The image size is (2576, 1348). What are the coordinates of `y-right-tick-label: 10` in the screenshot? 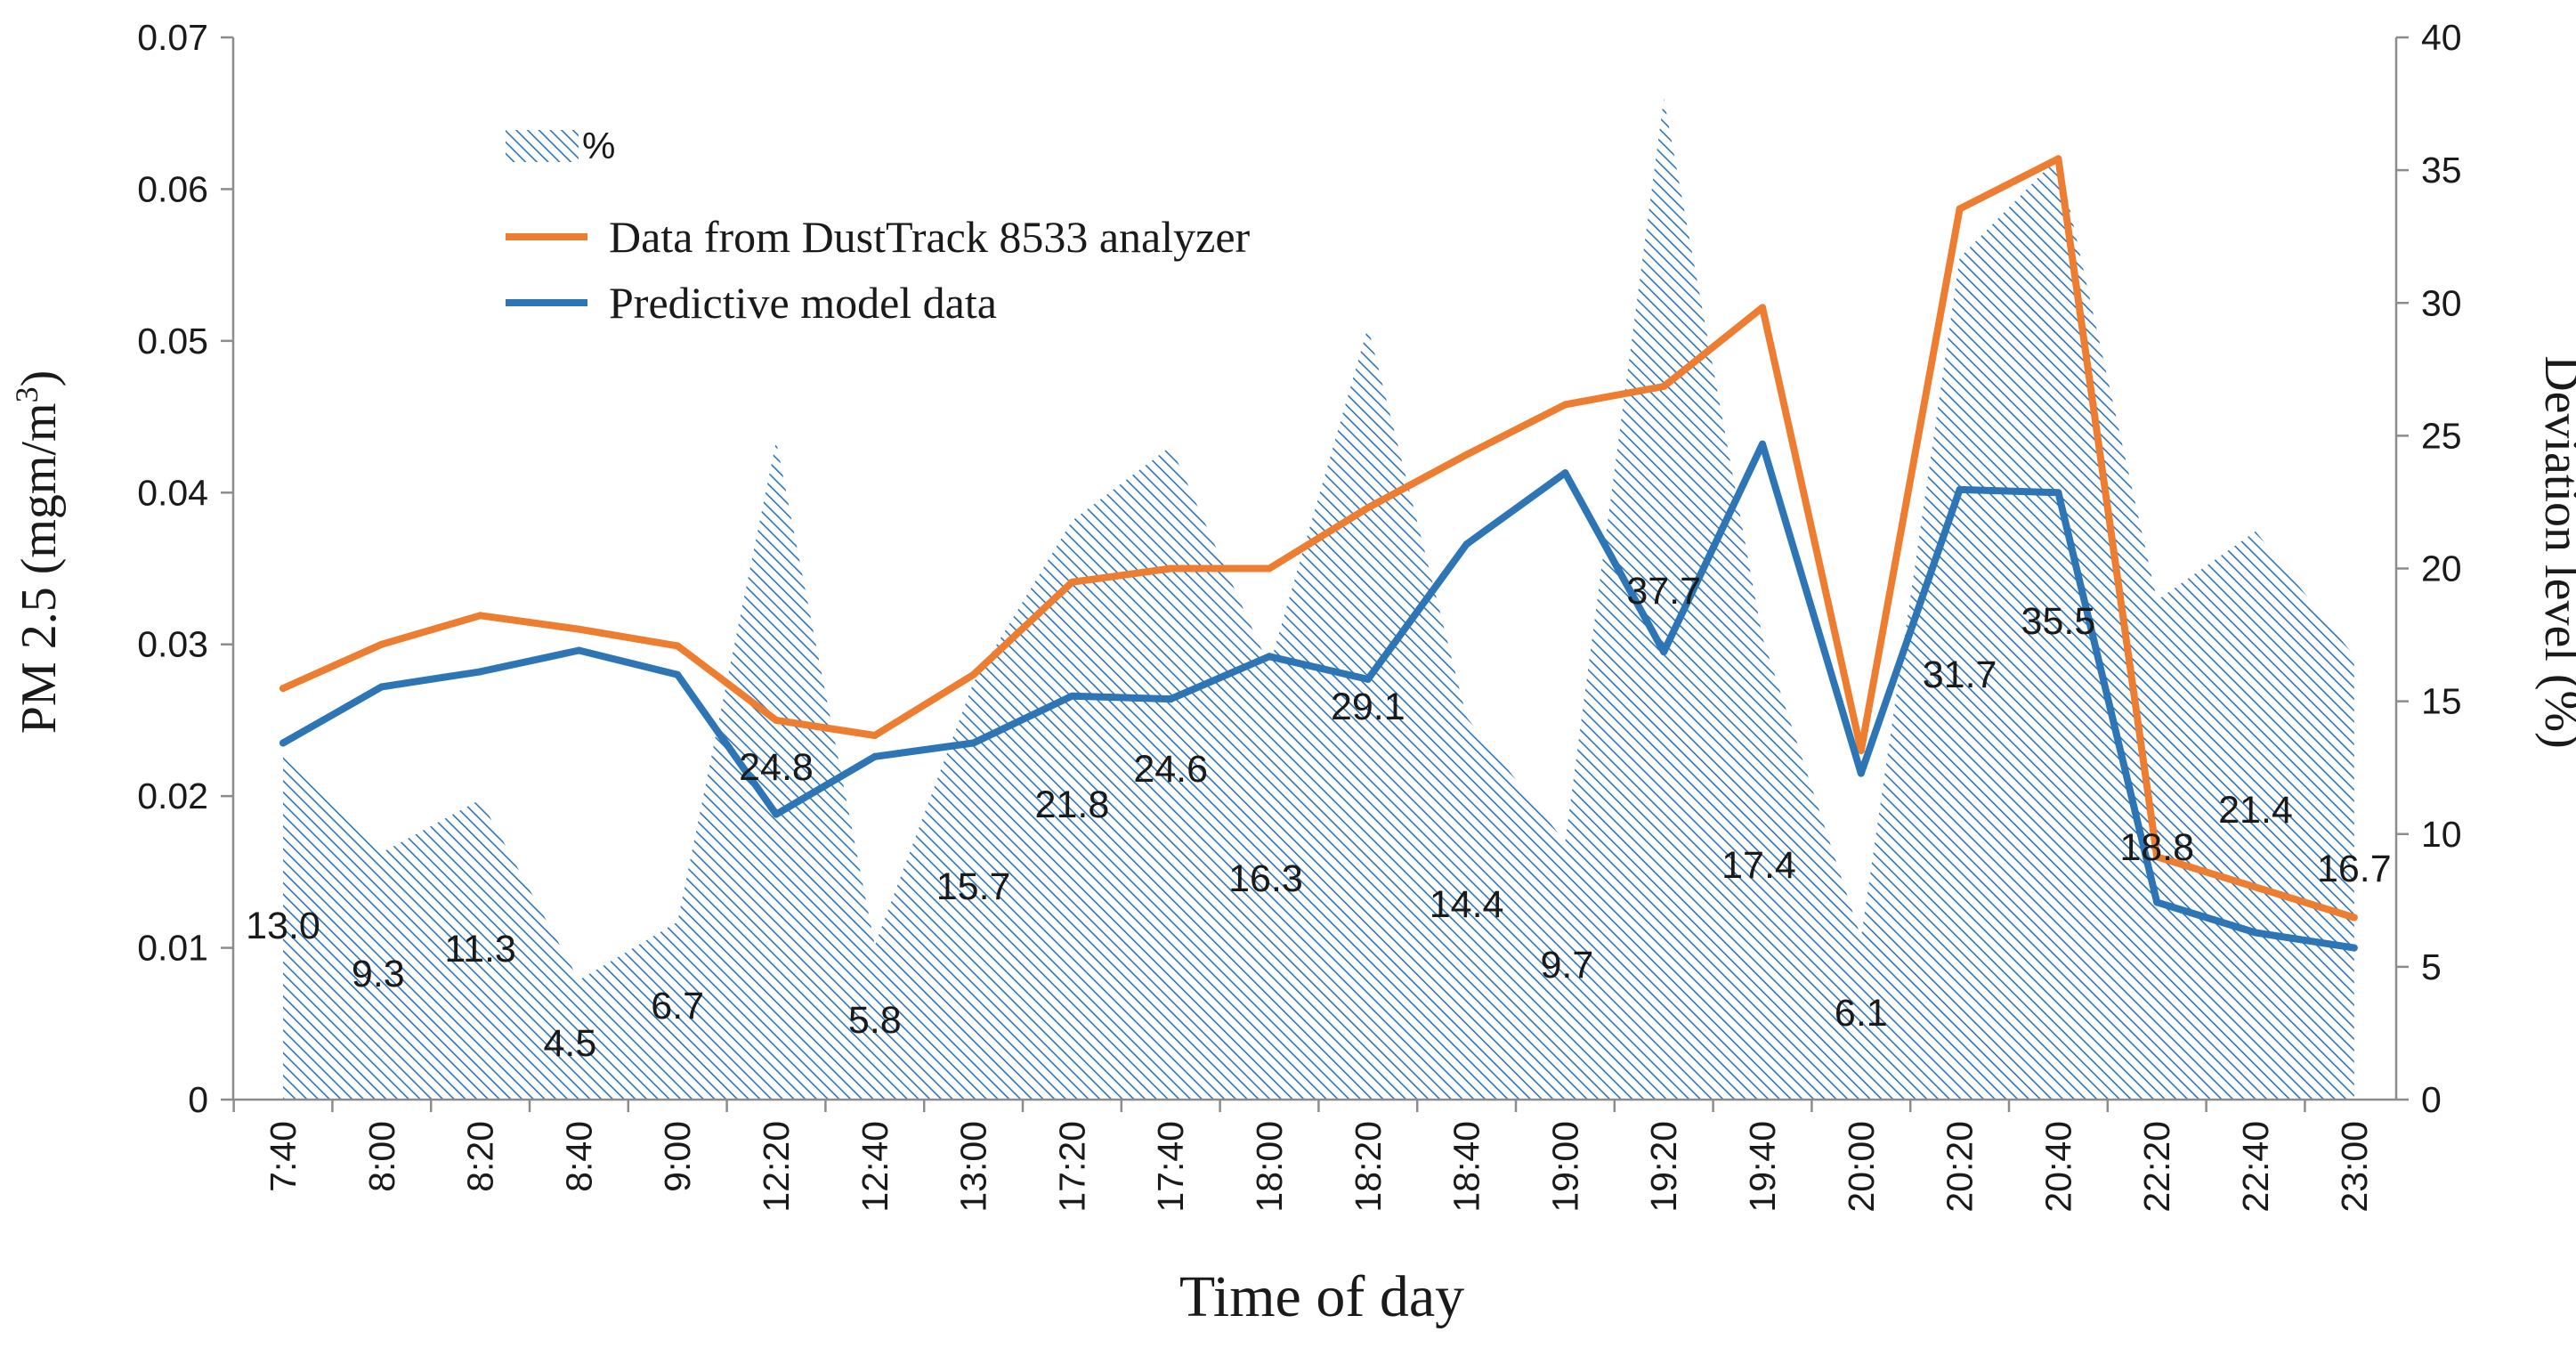 It's located at (2442, 834).